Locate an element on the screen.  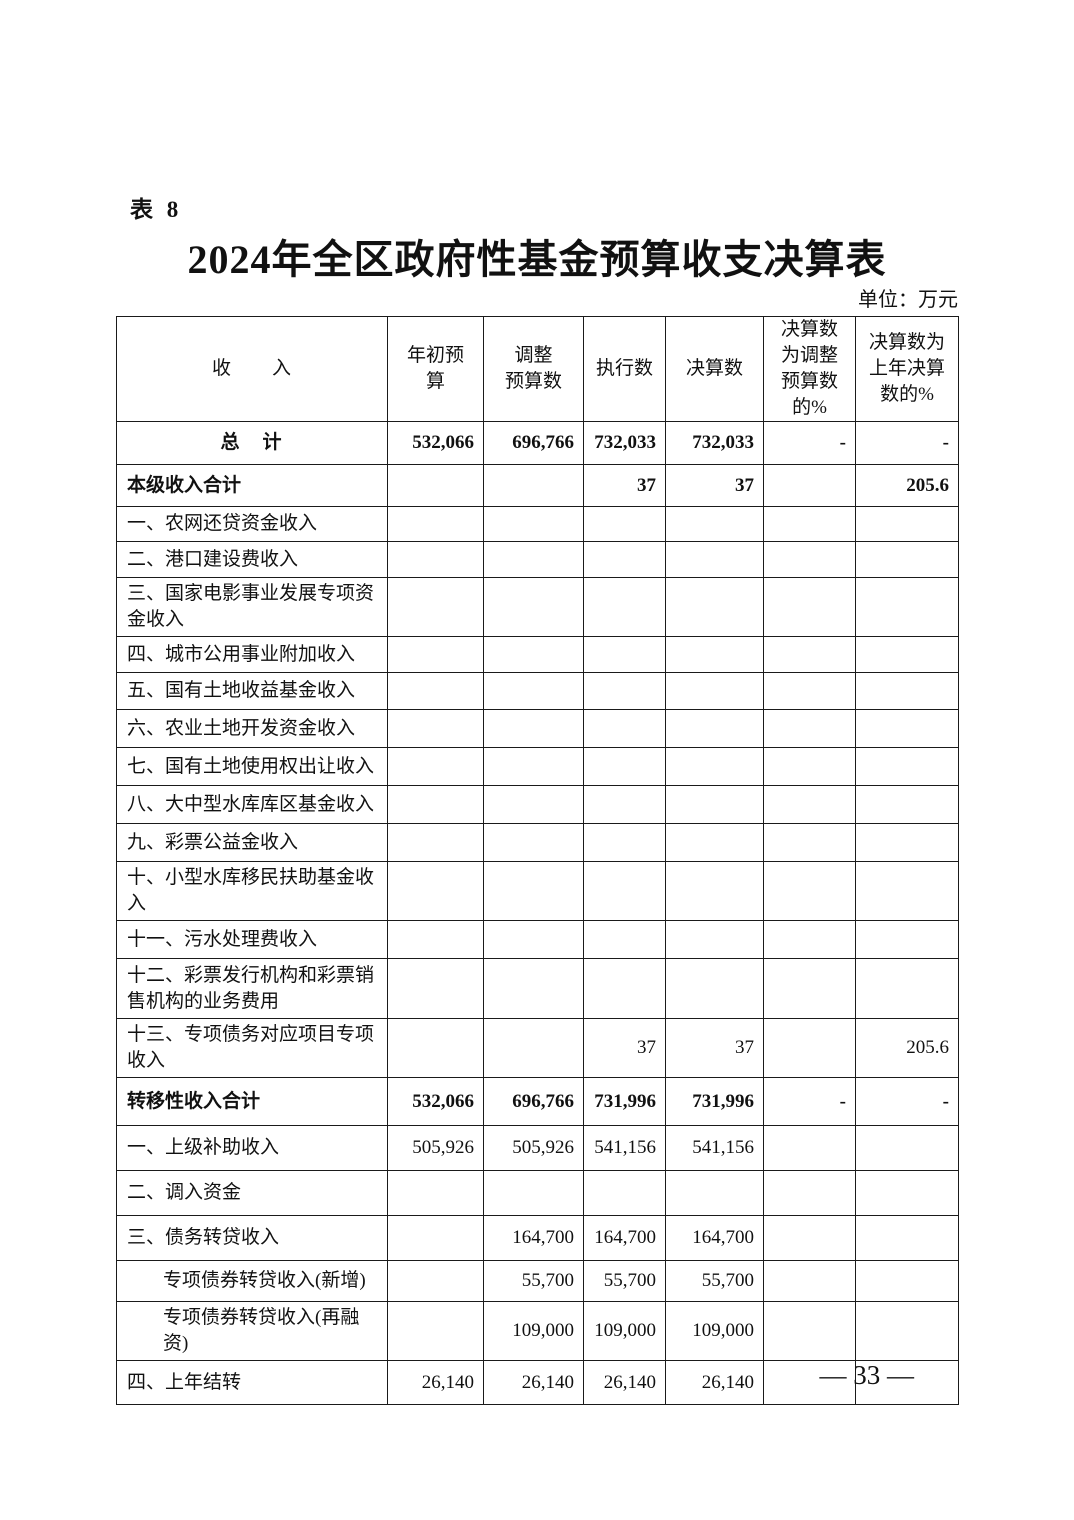
row-value: 109,000 is located at coordinates (714, 1331).